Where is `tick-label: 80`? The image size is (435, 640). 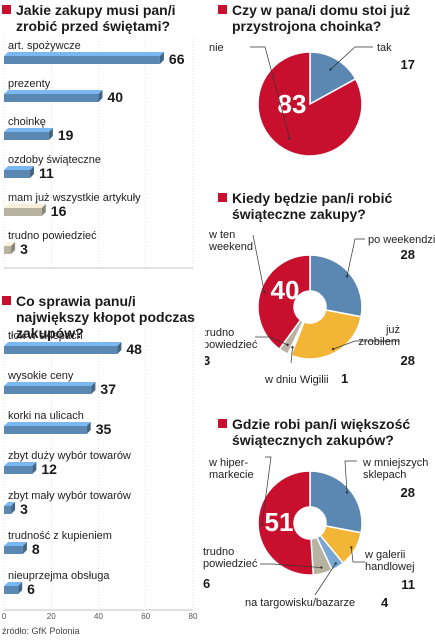 tick-label: 80 is located at coordinates (193, 616).